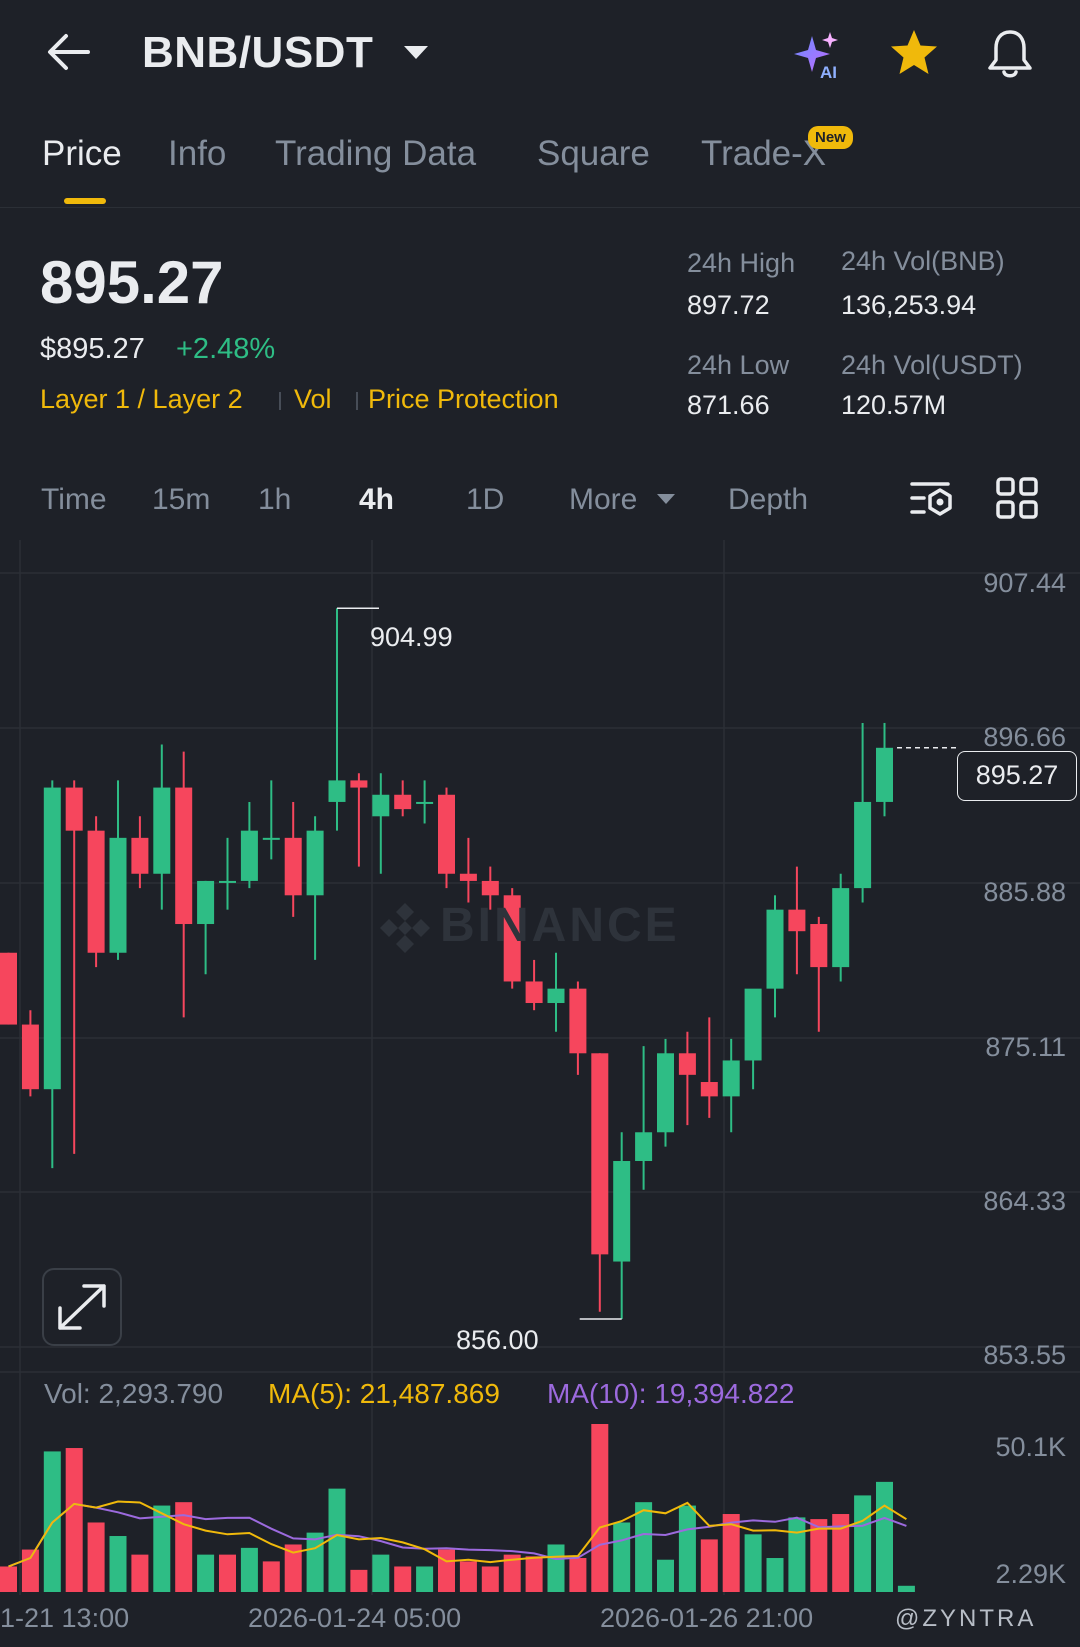  I want to click on vol-legend-vol: Vol: 2,293.790, so click(134, 1393).